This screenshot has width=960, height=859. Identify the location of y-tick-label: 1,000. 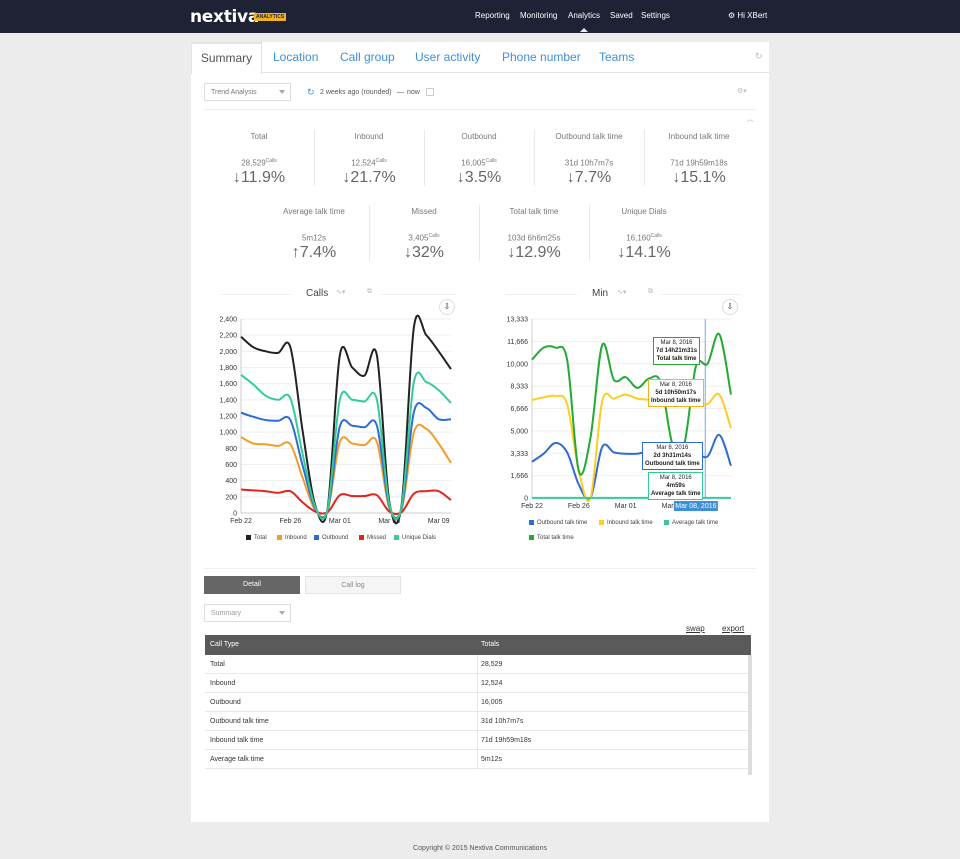
(228, 433).